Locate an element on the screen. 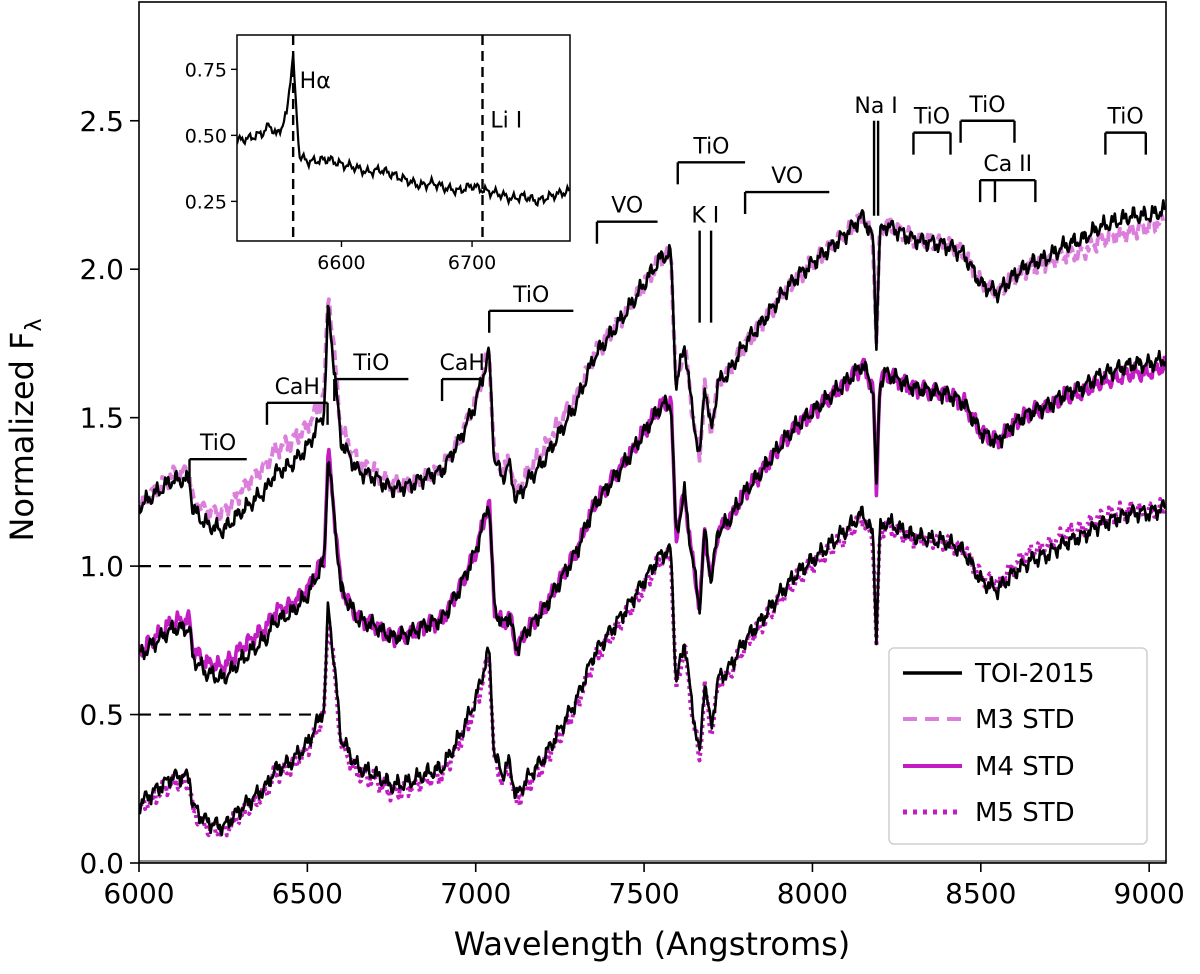  x-tick-label: 7500 is located at coordinates (643, 893).